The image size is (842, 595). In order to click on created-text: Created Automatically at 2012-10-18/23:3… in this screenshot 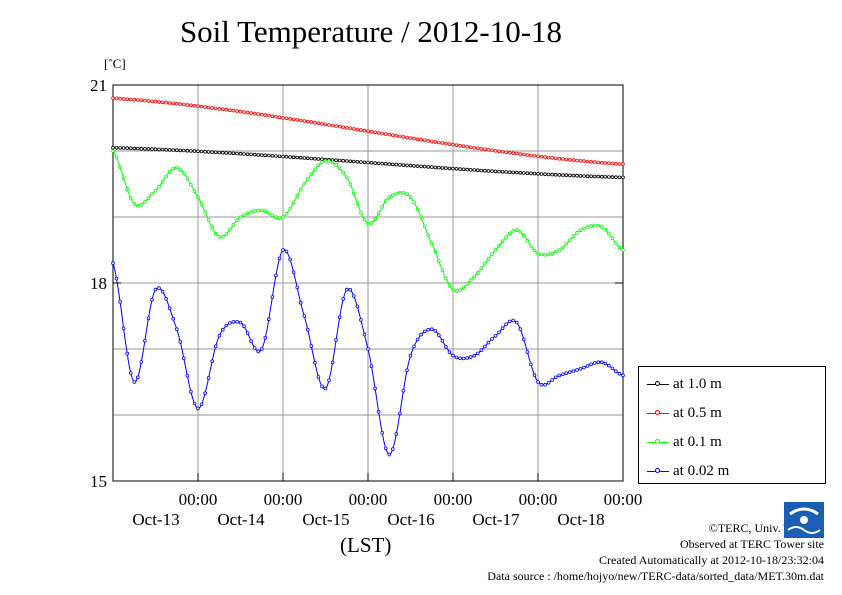, I will do `click(711, 560)`.